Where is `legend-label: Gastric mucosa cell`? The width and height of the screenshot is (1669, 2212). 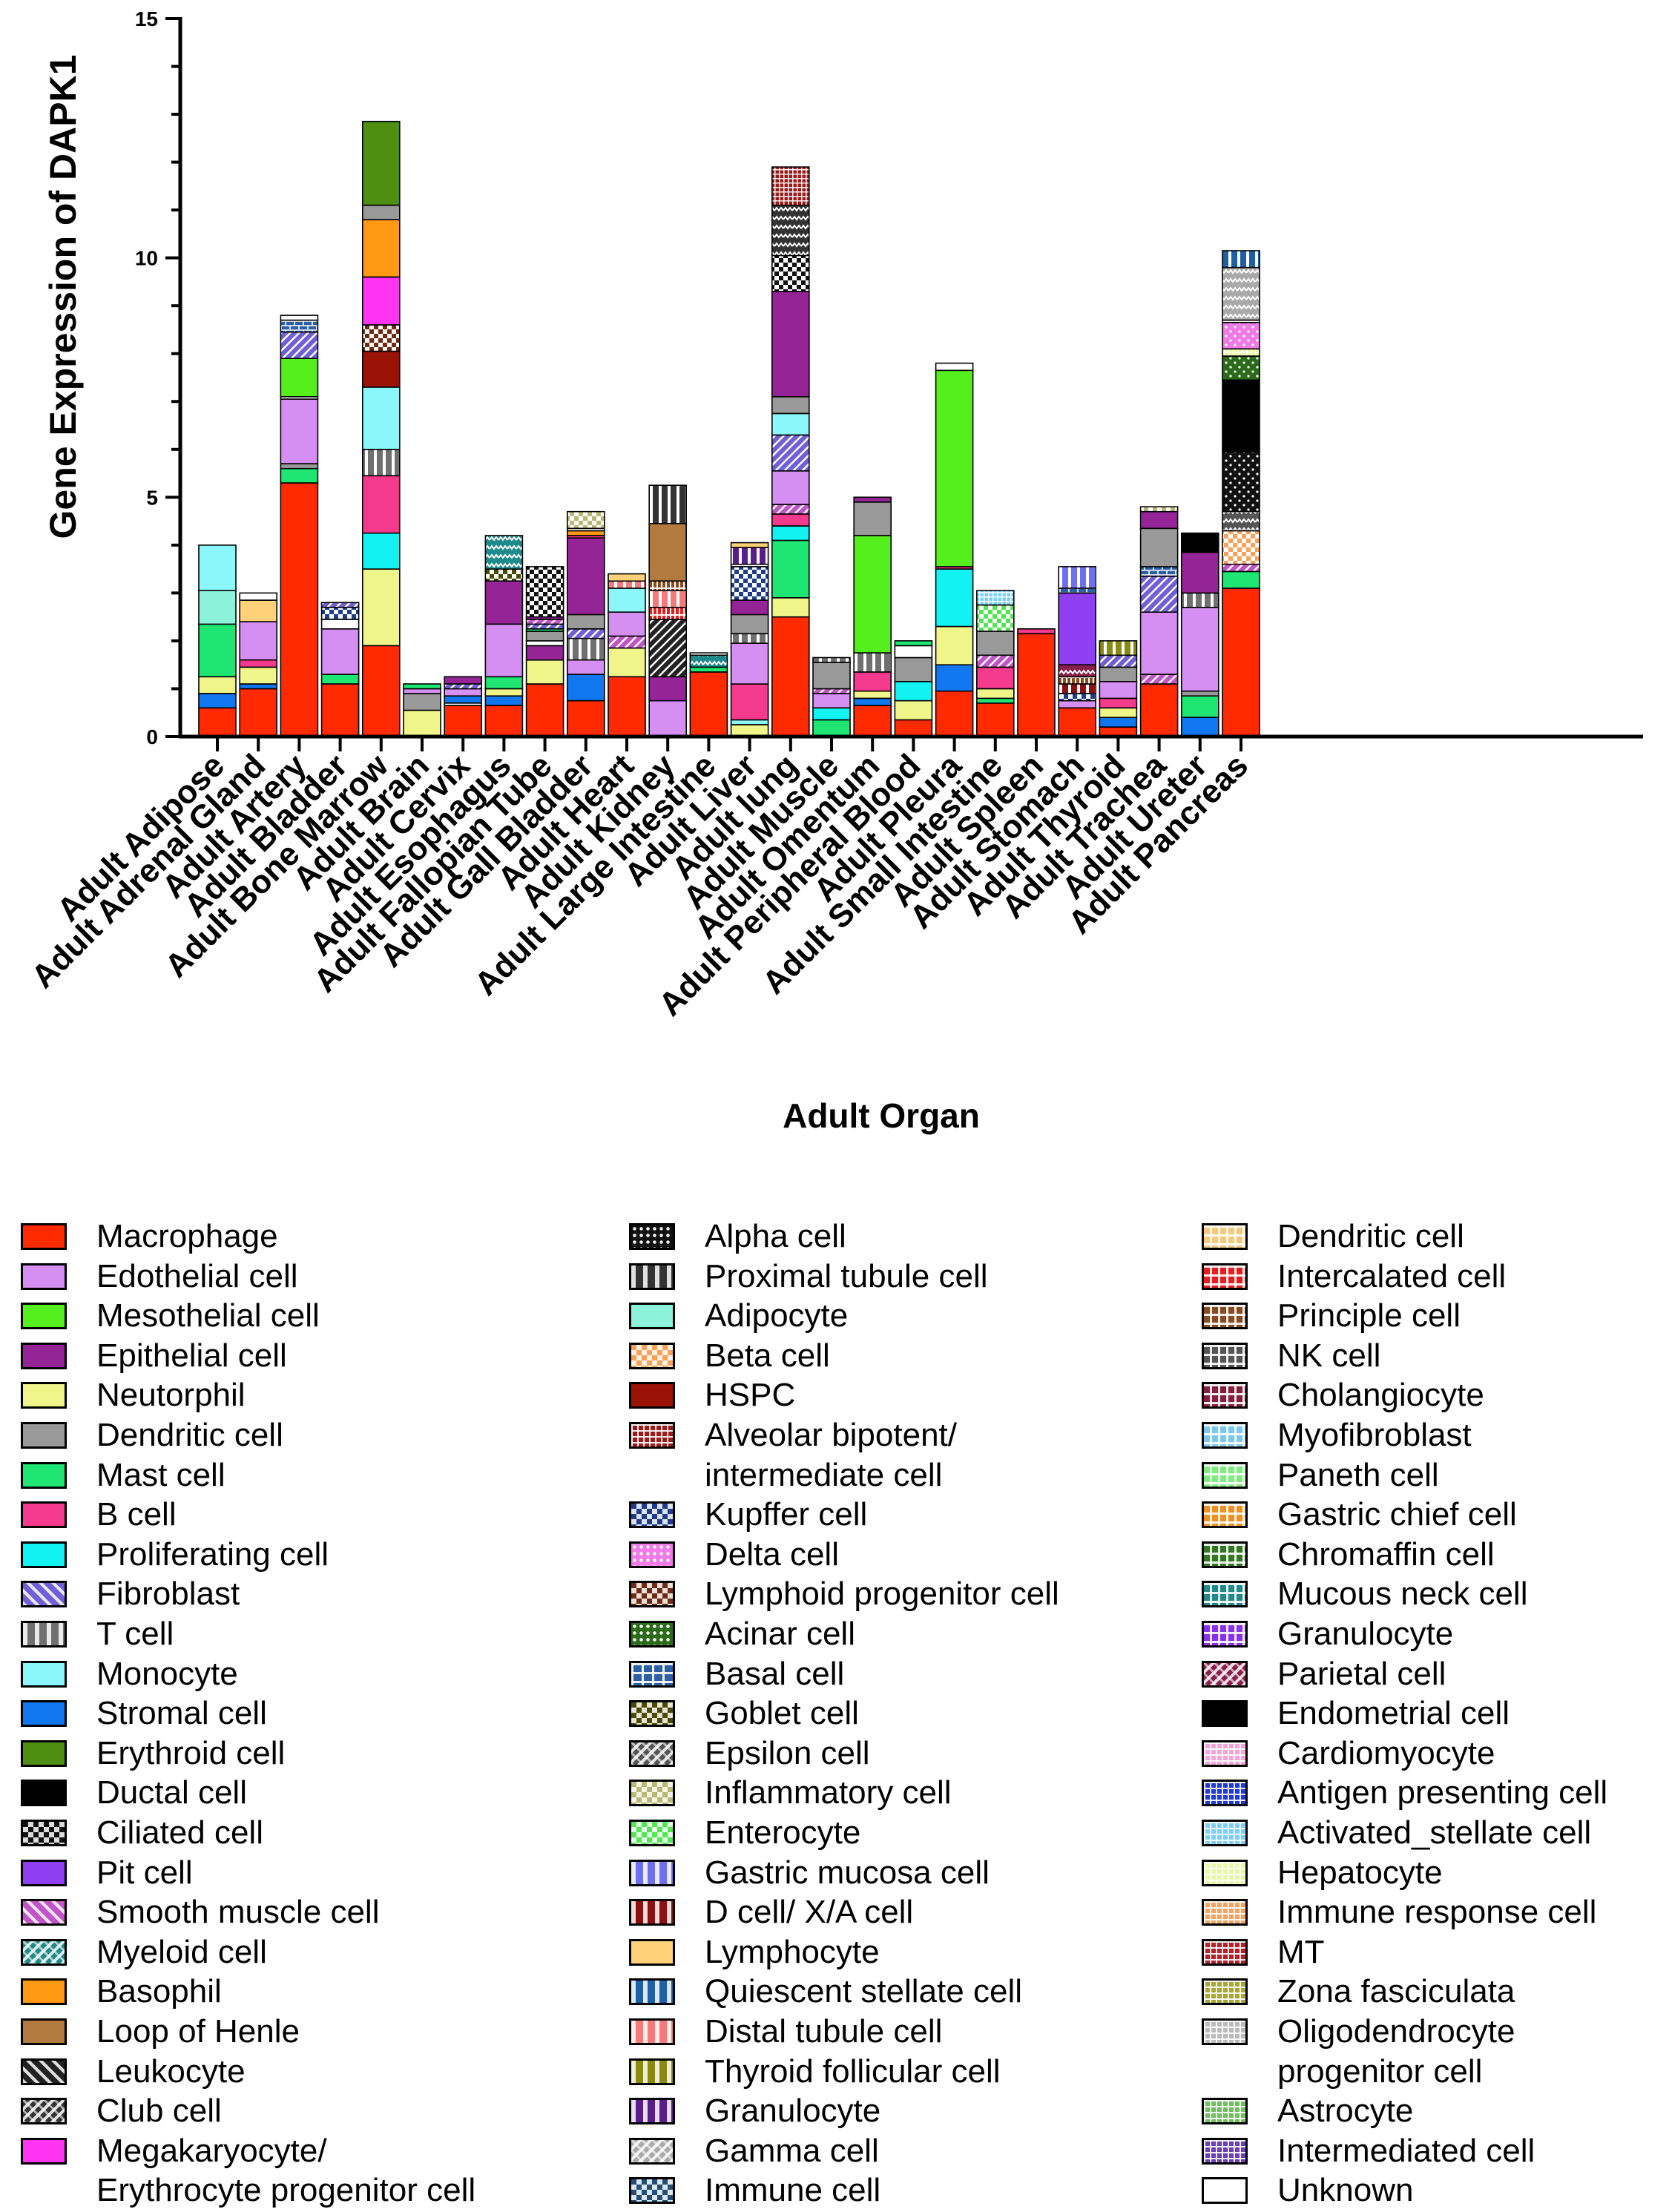
legend-label: Gastric mucosa cell is located at coordinates (847, 1873).